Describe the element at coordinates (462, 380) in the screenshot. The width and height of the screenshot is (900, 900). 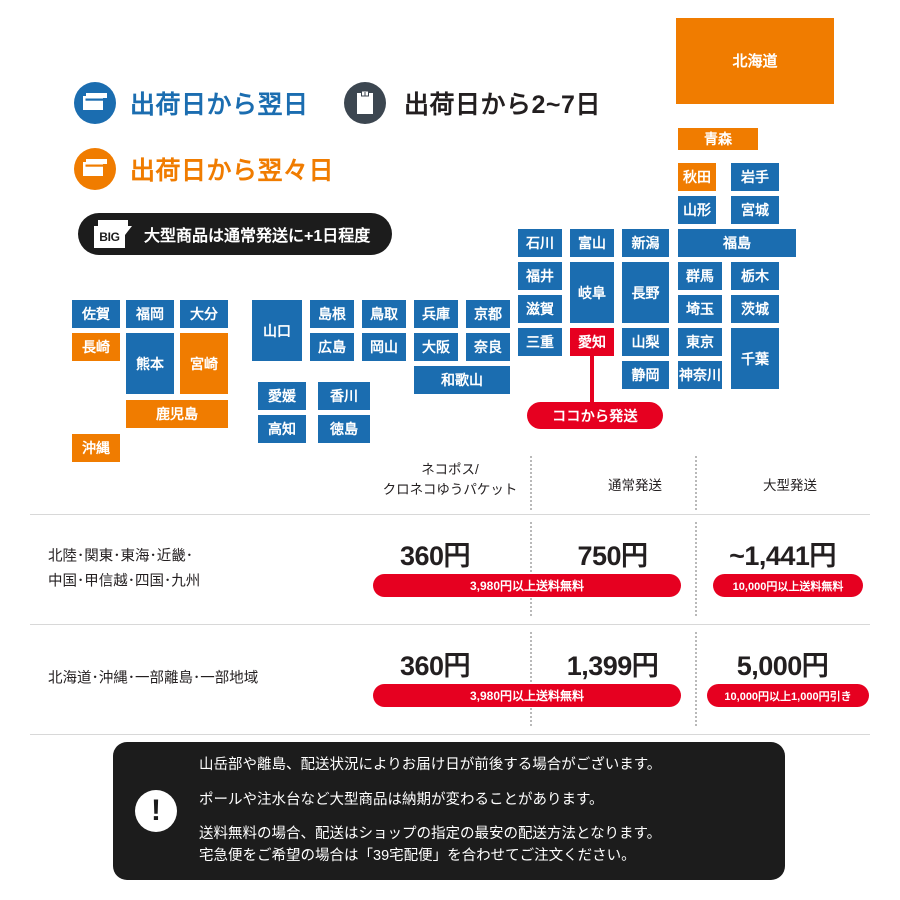
I see `prefecture-tile: 和歌山` at that location.